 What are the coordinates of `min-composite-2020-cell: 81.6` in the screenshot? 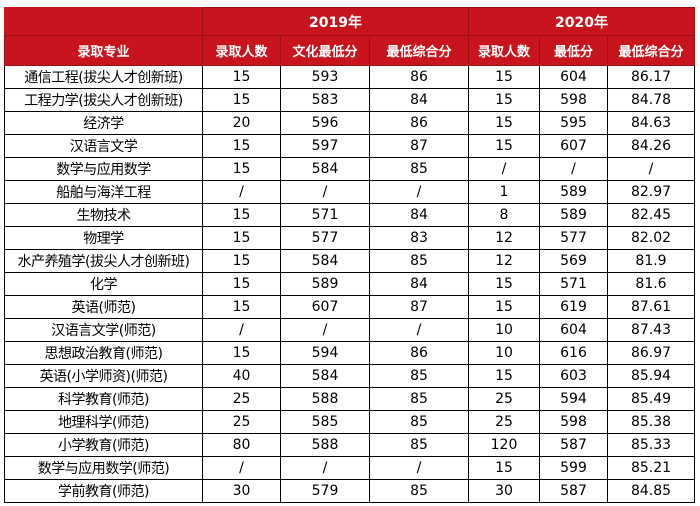 It's located at (651, 284).